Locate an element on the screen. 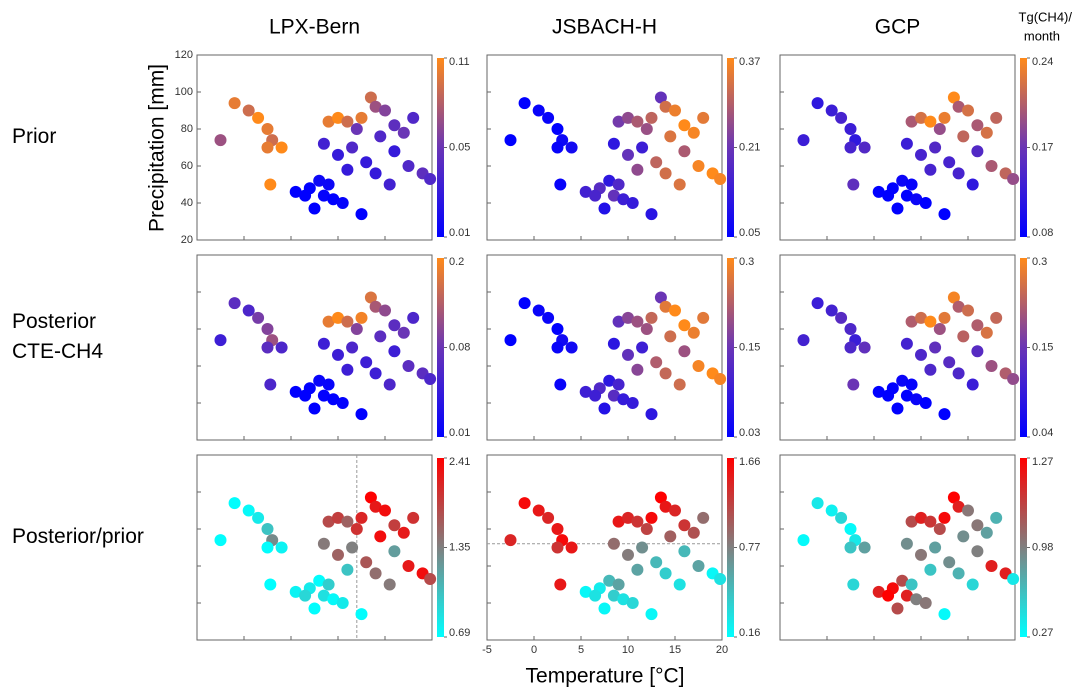 The width and height of the screenshot is (1072, 690). colorbar is located at coordinates (440, 347).